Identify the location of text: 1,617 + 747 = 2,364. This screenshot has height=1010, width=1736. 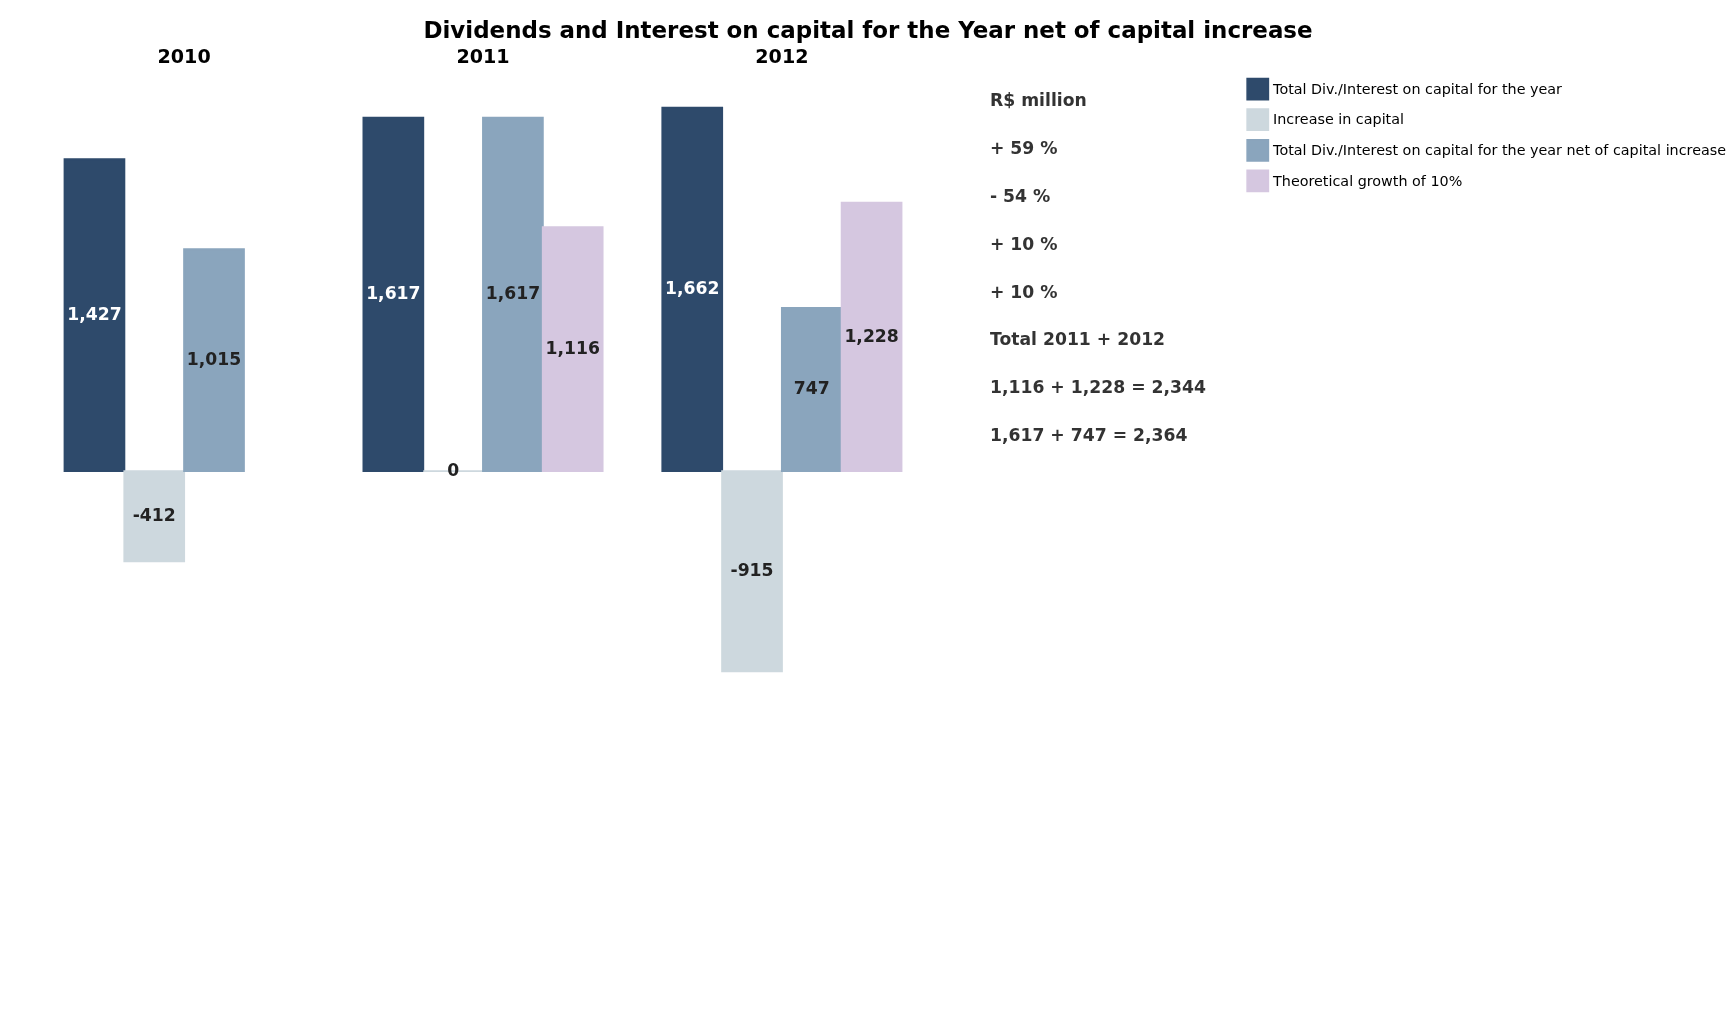
(1088, 435).